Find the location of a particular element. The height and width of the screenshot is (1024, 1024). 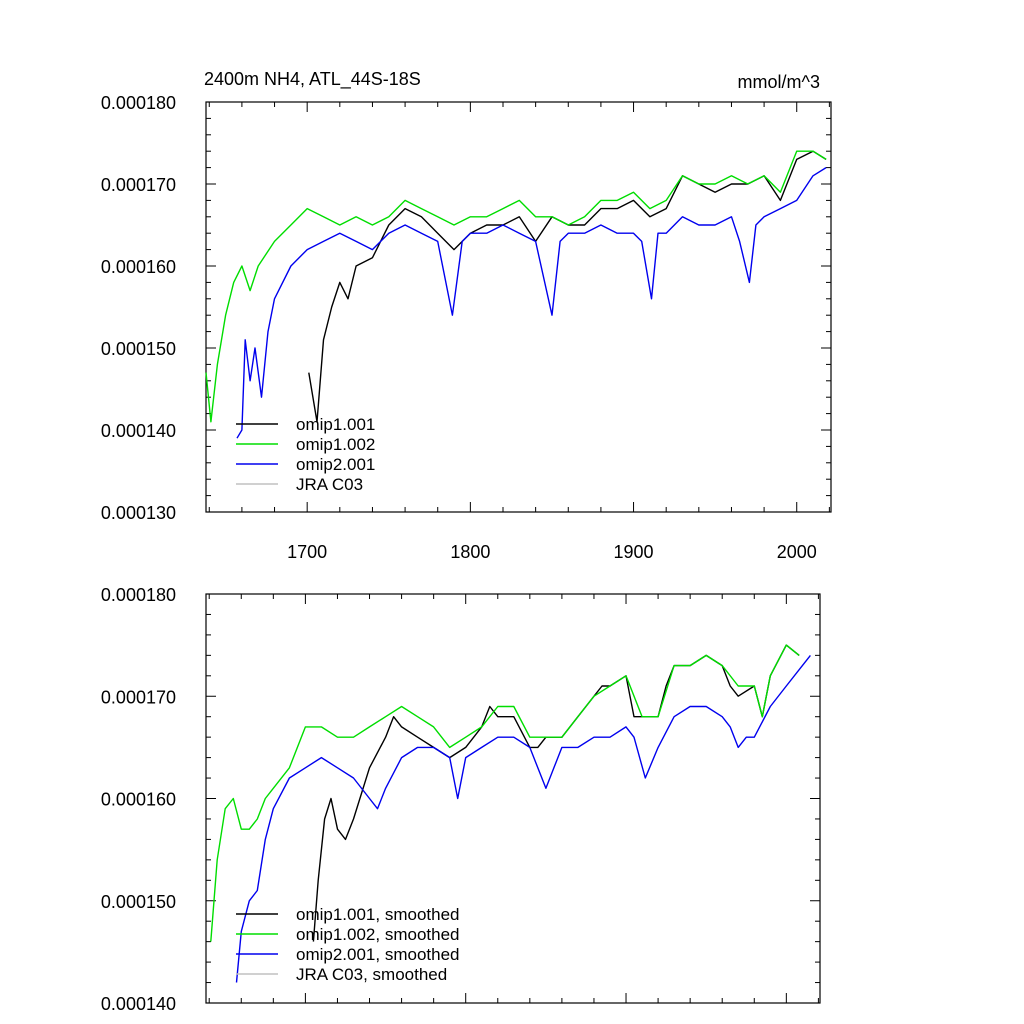

x-tick-label: 1800 is located at coordinates (470, 552).